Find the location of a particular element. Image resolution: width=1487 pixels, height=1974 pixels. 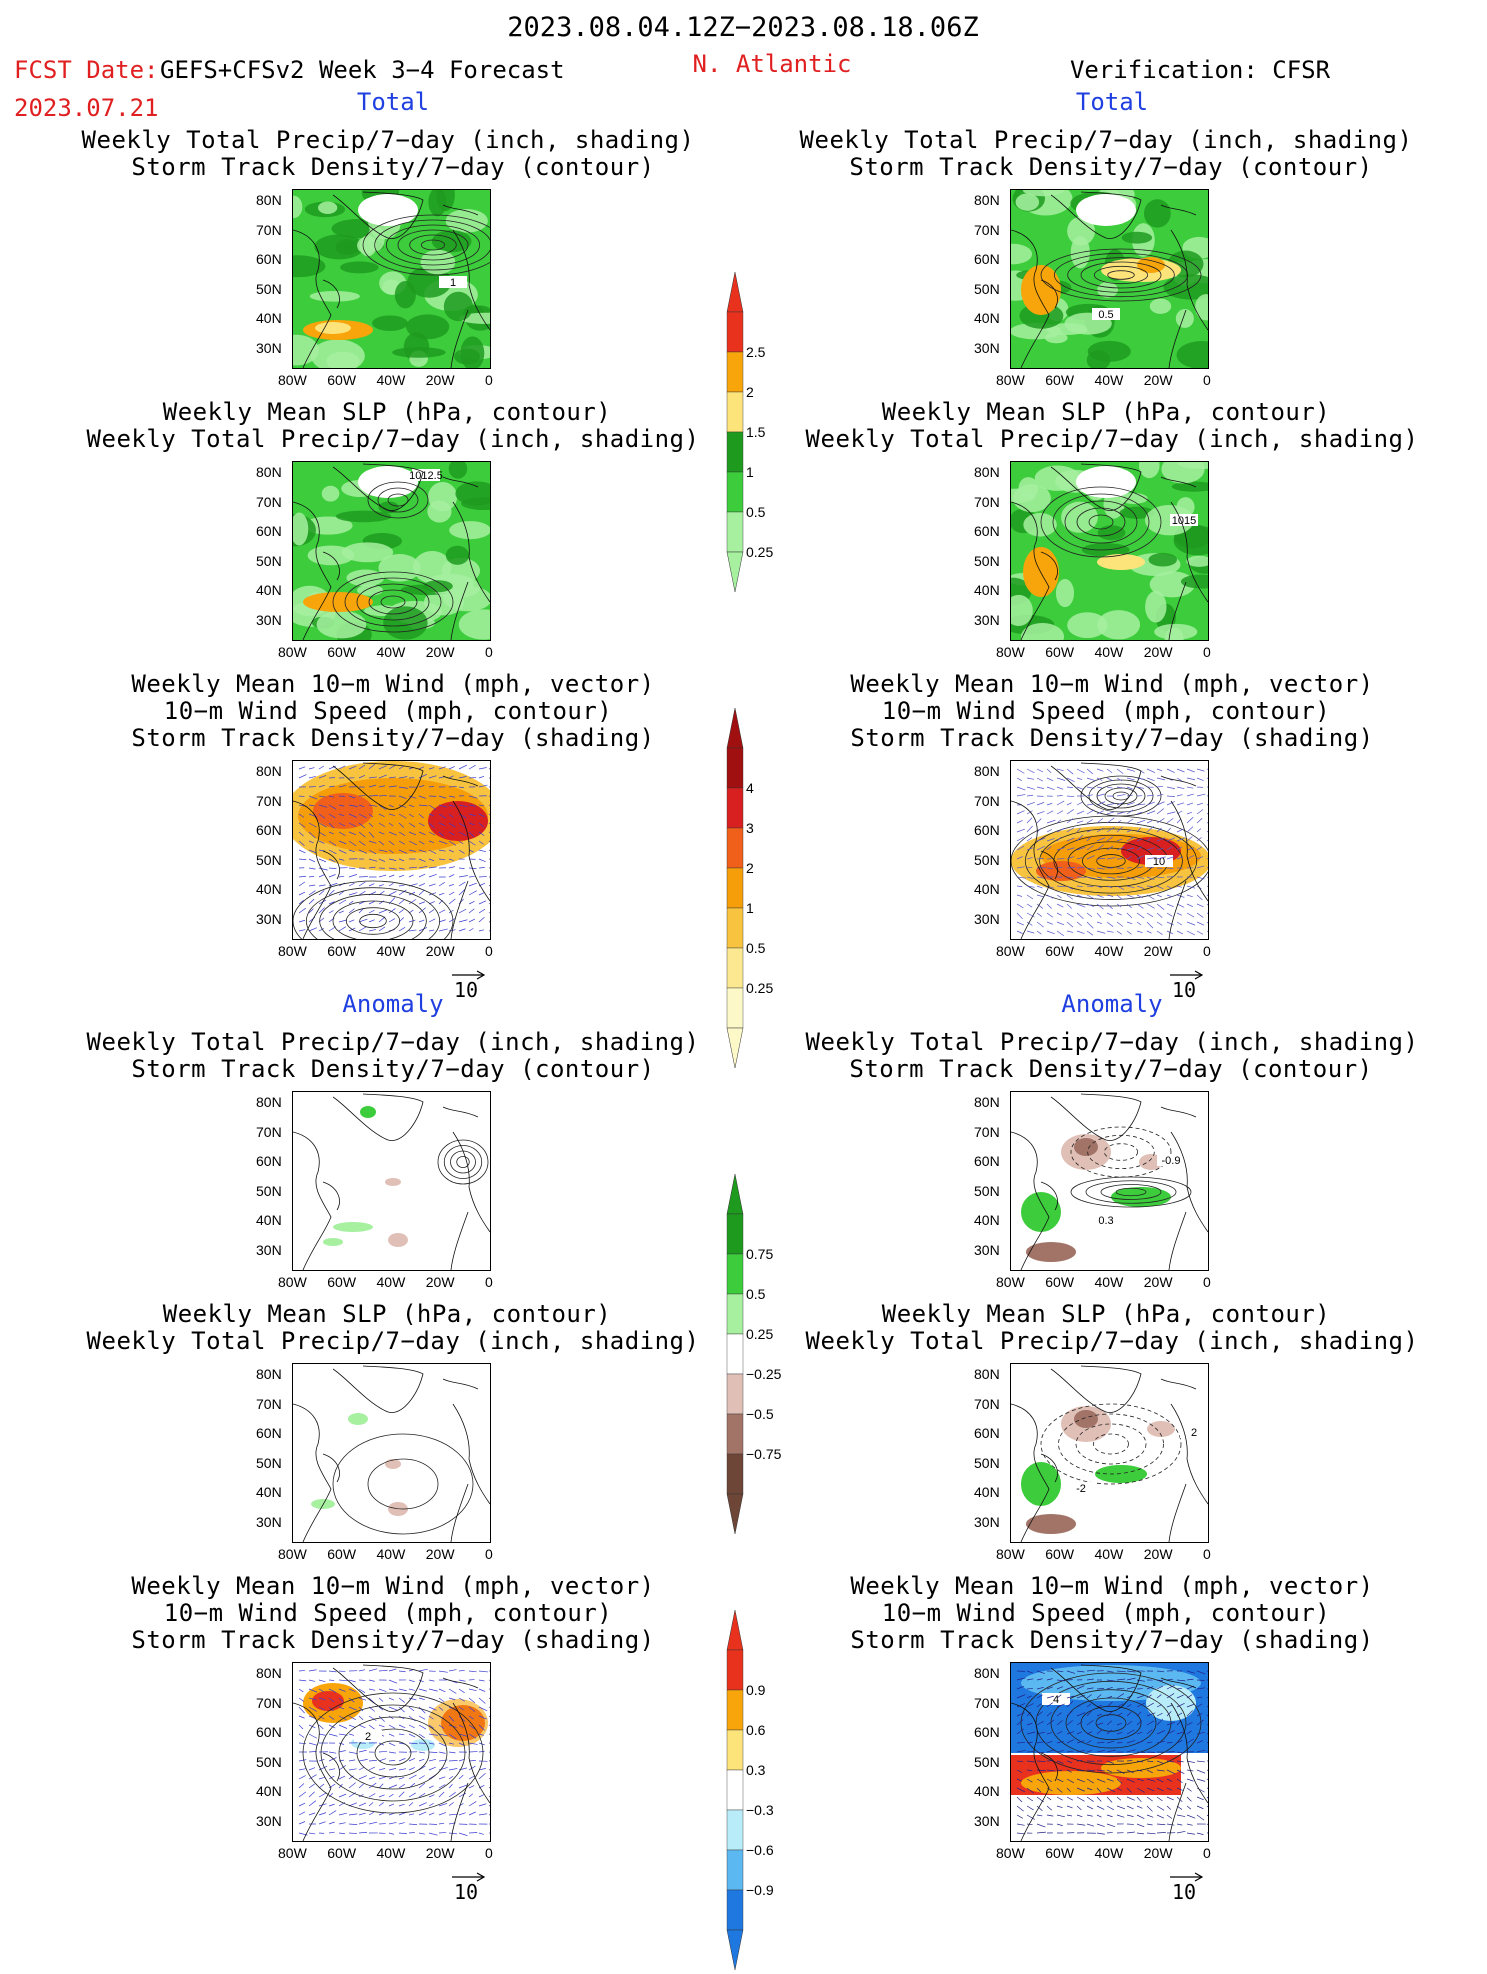

section-total-left: Total is located at coordinates (393, 102).